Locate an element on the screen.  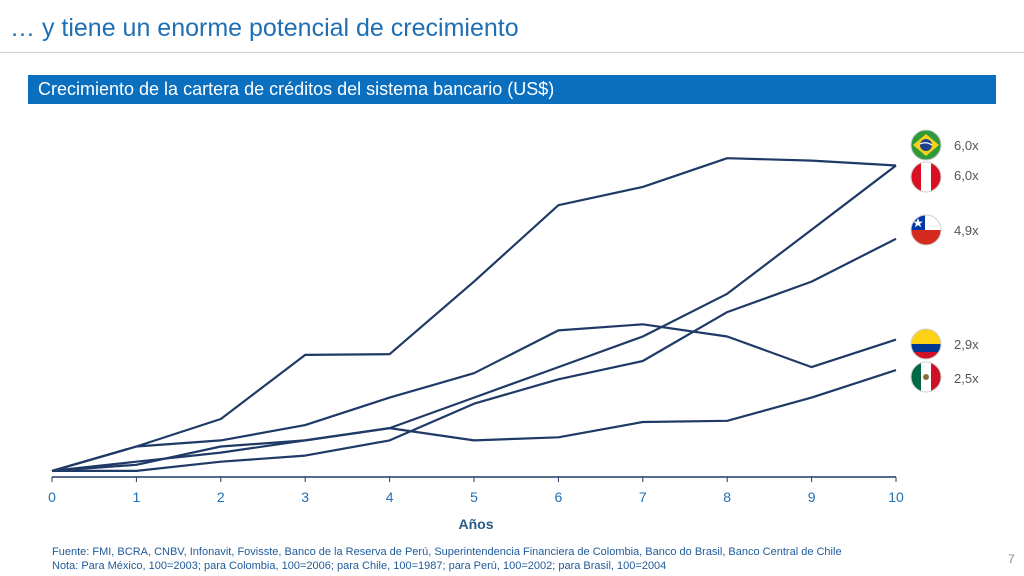
peru-flag is located at coordinates (926, 177).